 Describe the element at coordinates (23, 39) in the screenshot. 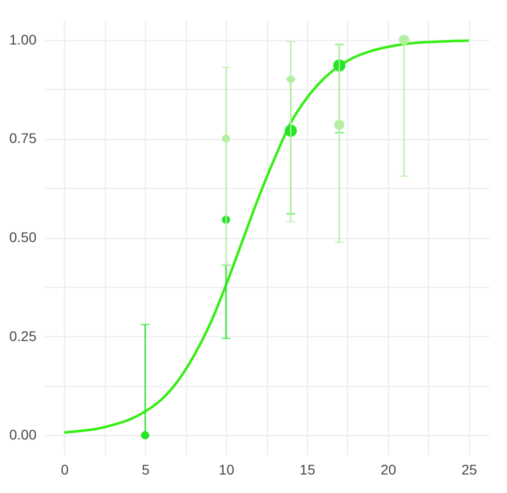

I see `y-tick-label: 1.00` at that location.